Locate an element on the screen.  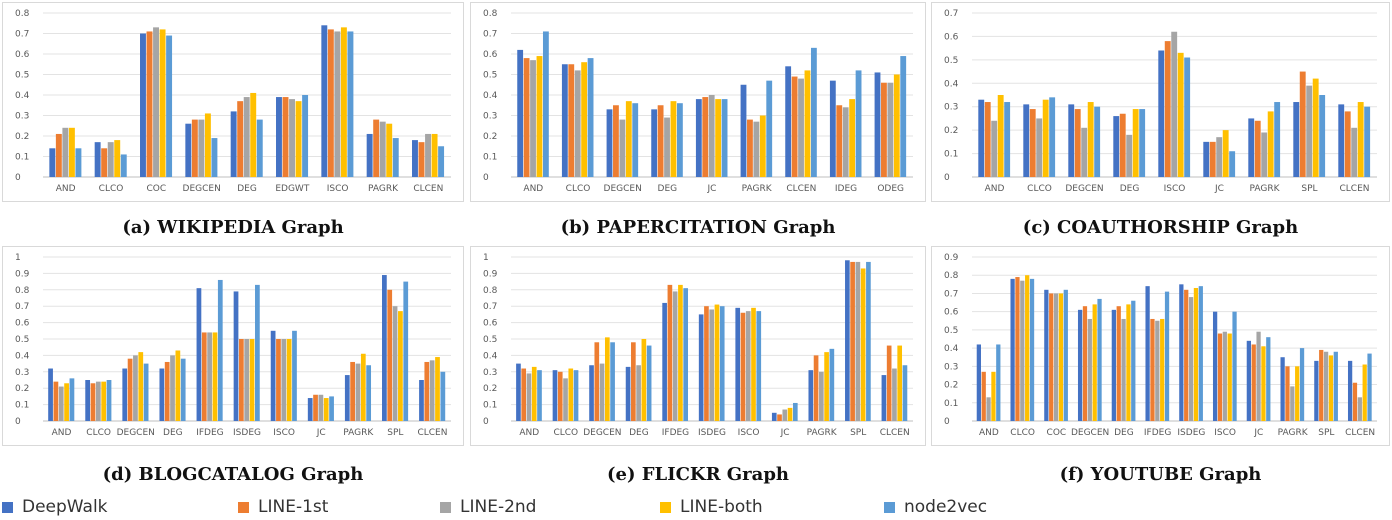
bar-line-1st-edgwt is located at coordinates (285, 137).